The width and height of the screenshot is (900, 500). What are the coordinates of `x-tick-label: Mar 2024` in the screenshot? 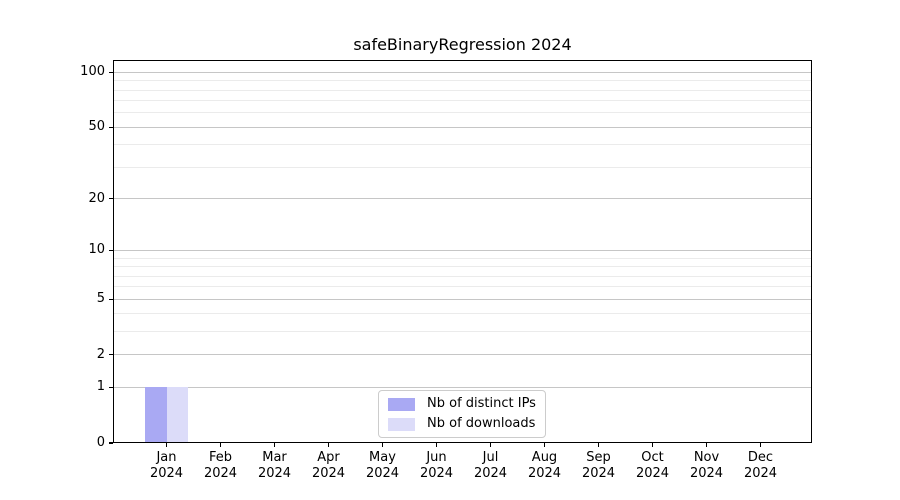 It's located at (274, 465).